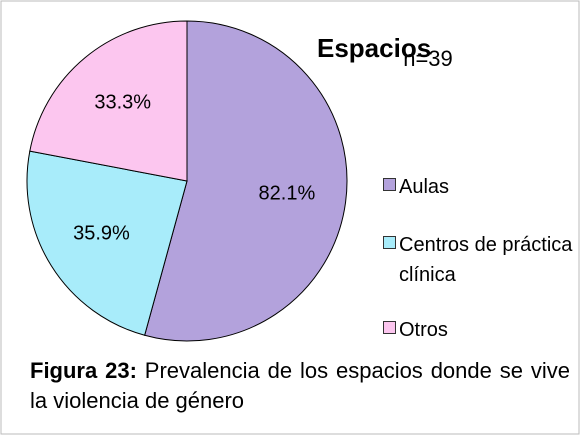 The image size is (581, 436). Describe the element at coordinates (287, 194) in the screenshot. I see `data-label: 82.1%` at that location.